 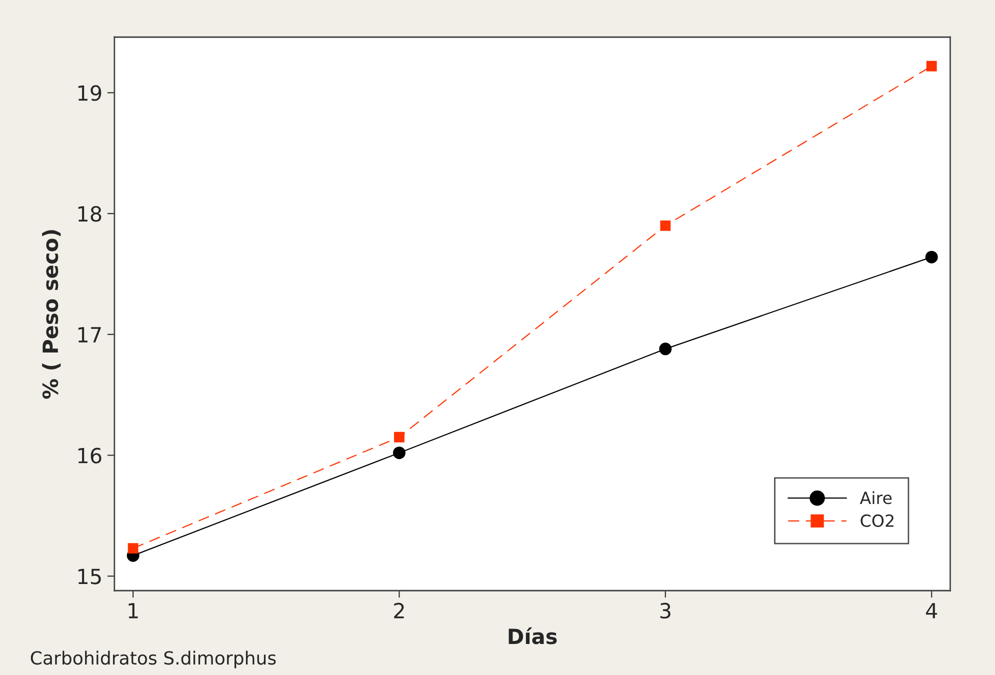 I want to click on y-tick-label: 16, so click(x=90, y=456).